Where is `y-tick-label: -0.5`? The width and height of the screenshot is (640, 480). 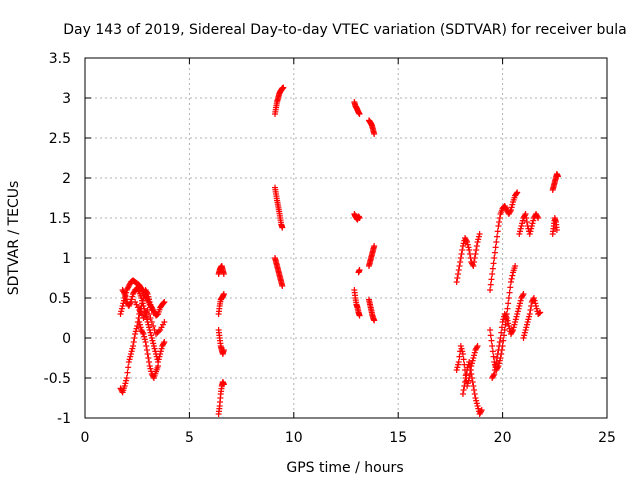 y-tick-label: -0.5 is located at coordinates (57, 379).